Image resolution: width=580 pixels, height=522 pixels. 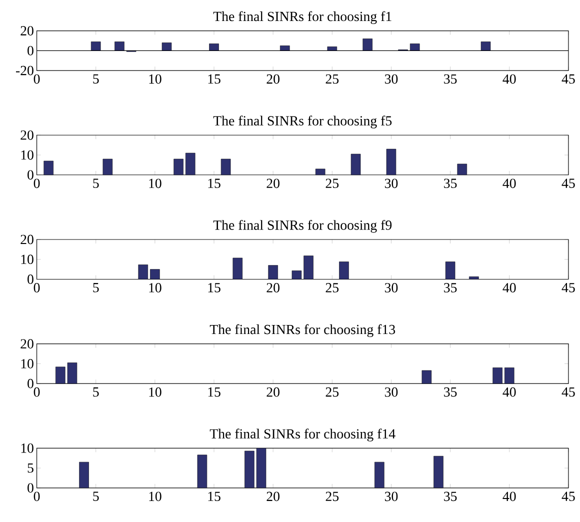 What do you see at coordinates (302, 226) in the screenshot?
I see `chart-title: The final SINRs for choosing f9` at bounding box center [302, 226].